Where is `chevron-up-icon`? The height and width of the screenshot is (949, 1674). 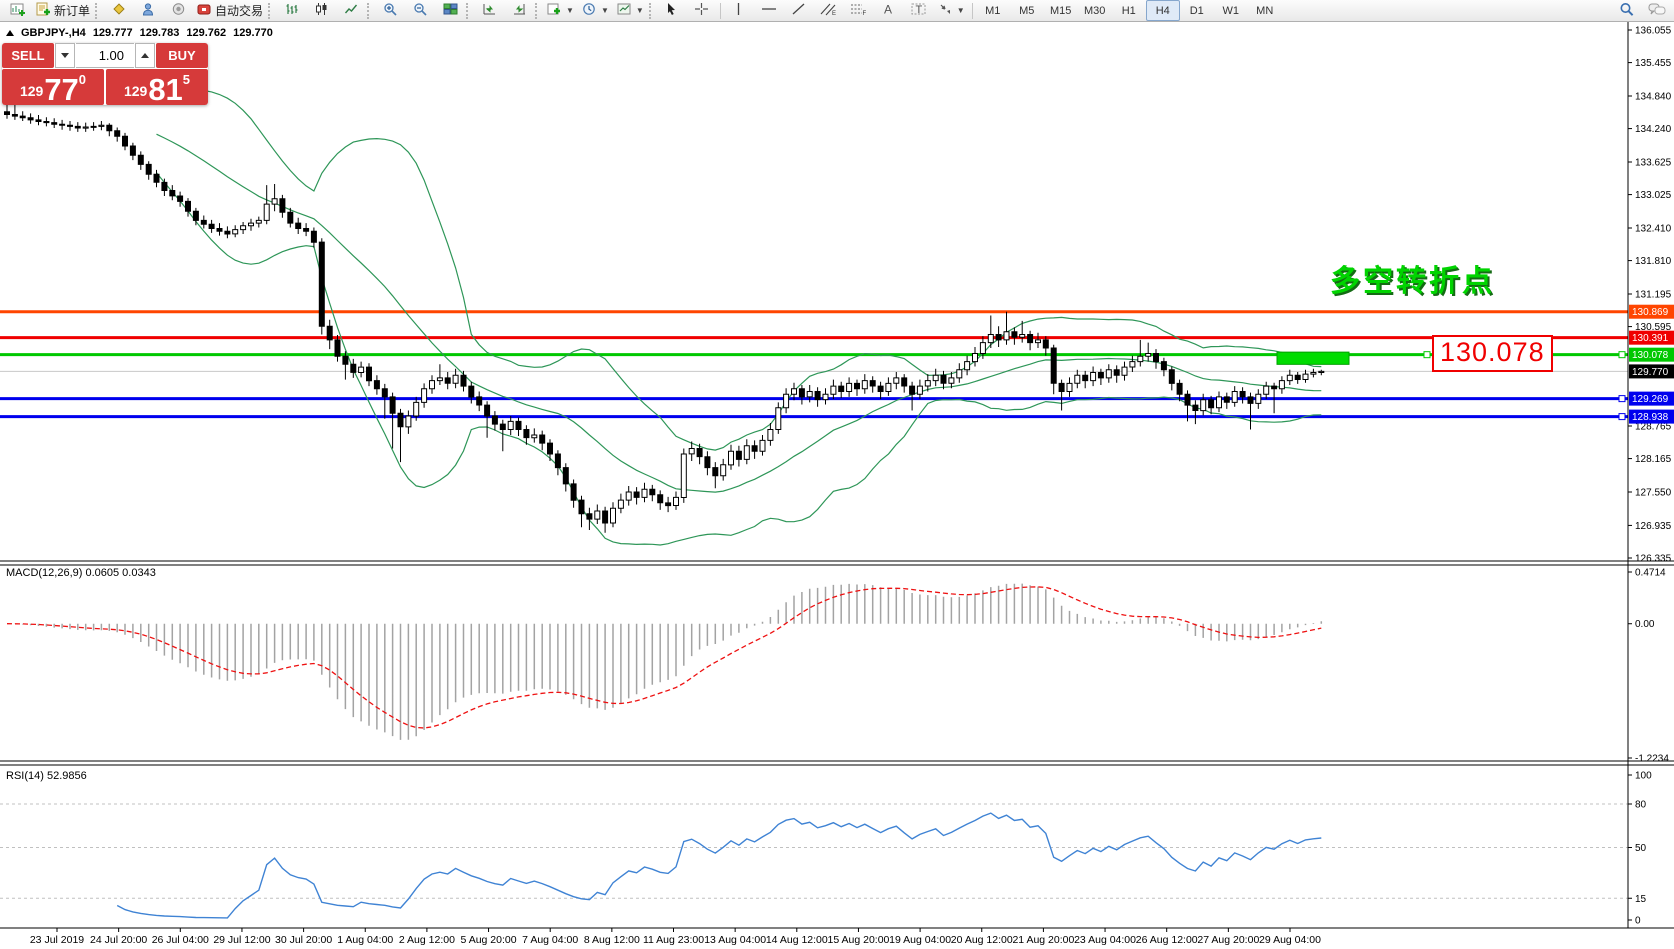
chevron-up-icon is located at coordinates (145, 55).